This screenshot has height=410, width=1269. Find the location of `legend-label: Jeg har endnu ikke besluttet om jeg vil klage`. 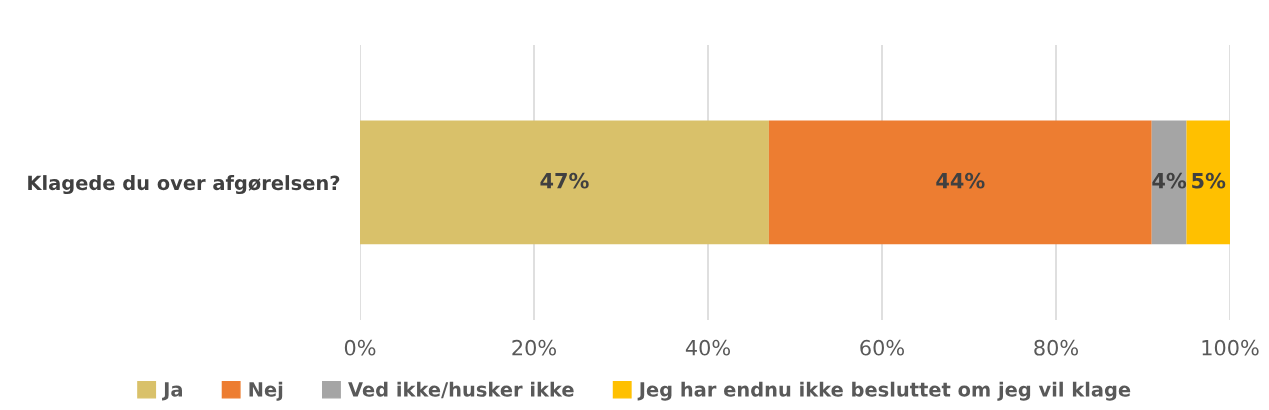

legend-label: Jeg har endnu ikke besluttet om jeg vil klage is located at coordinates (884, 391).